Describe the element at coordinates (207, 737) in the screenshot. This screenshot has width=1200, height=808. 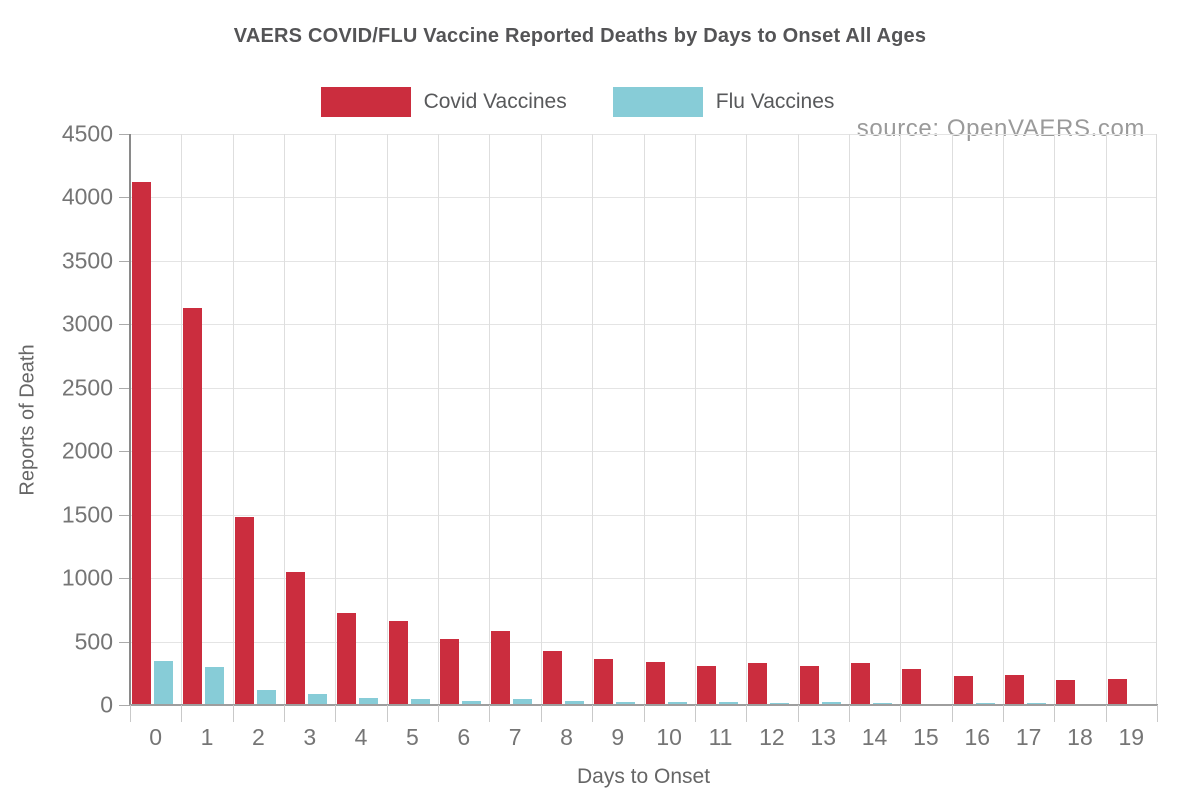
I see `x-axis-tick-label: 1` at that location.